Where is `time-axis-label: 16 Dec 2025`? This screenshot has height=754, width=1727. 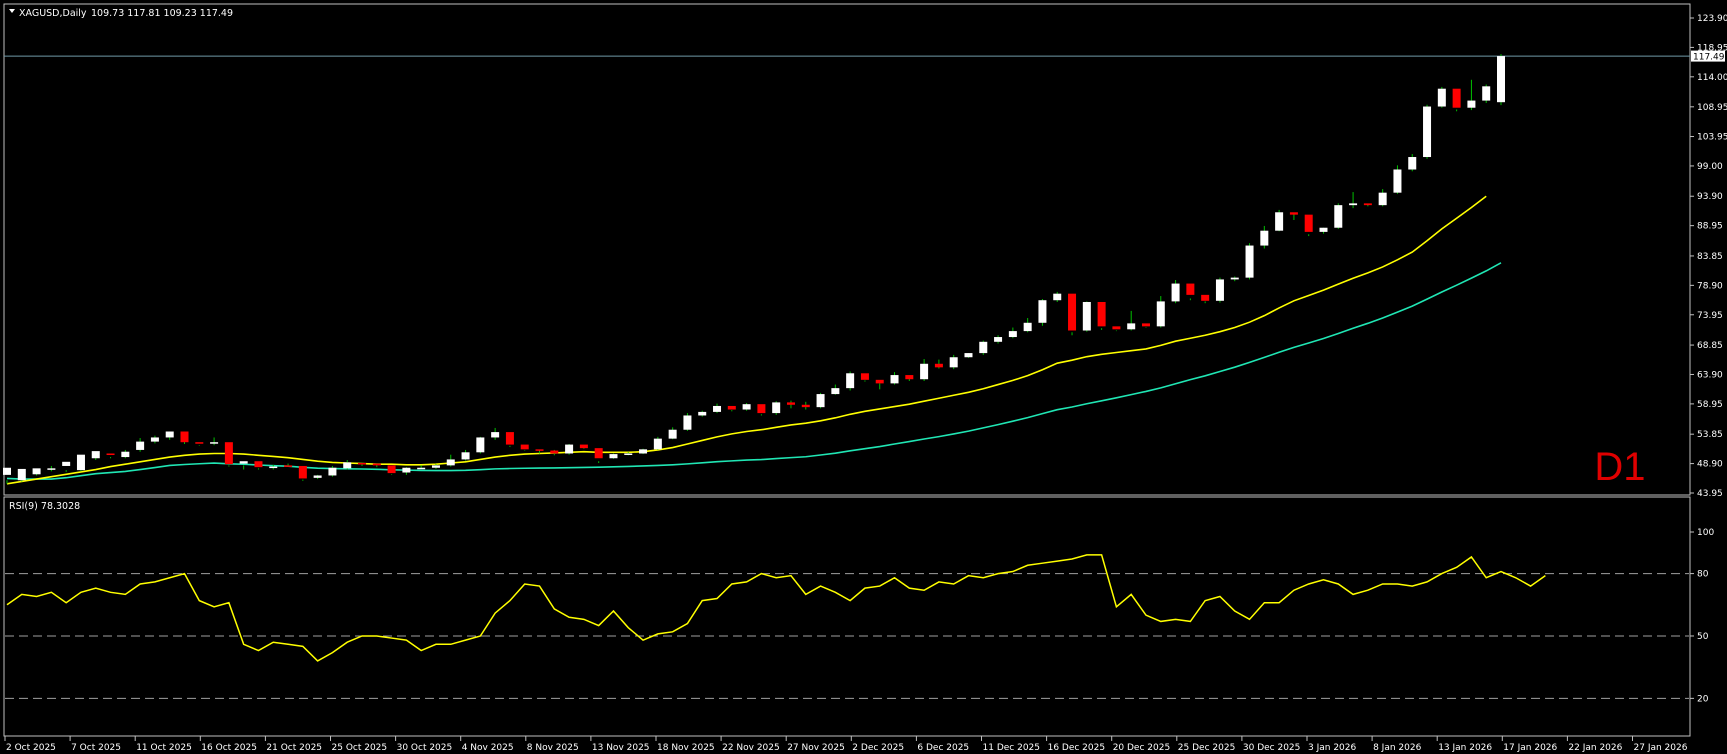 time-axis-label: 16 Dec 2025 is located at coordinates (1077, 748).